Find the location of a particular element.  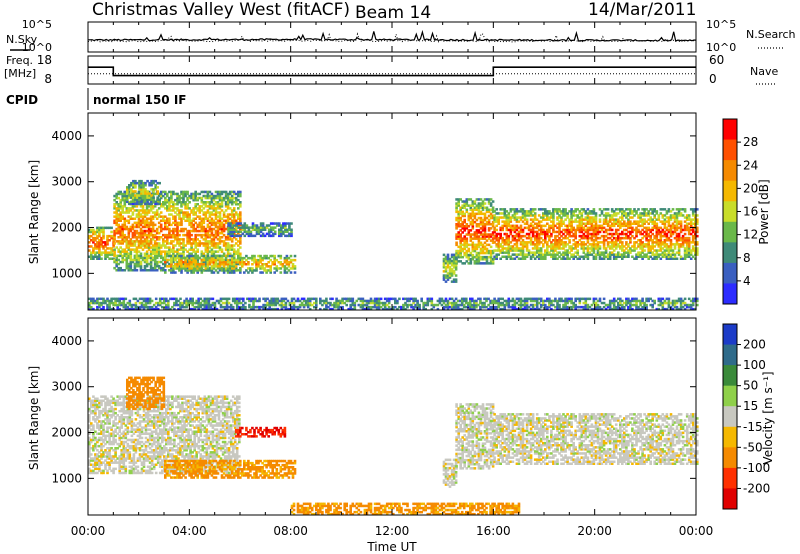

freq-left-tick-bottom: 8 is located at coordinates (48, 79).